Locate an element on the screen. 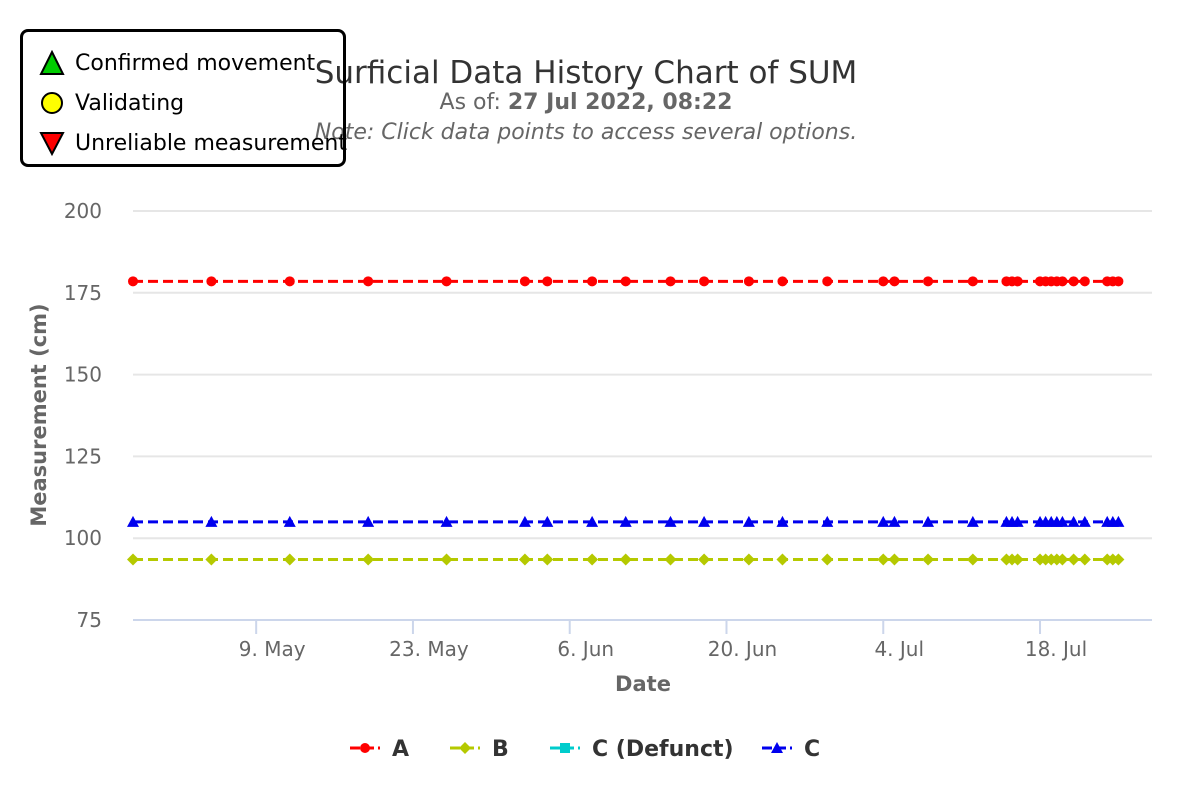 The height and width of the screenshot is (800, 1200). y-tick-label: 100 is located at coordinates (83, 538).